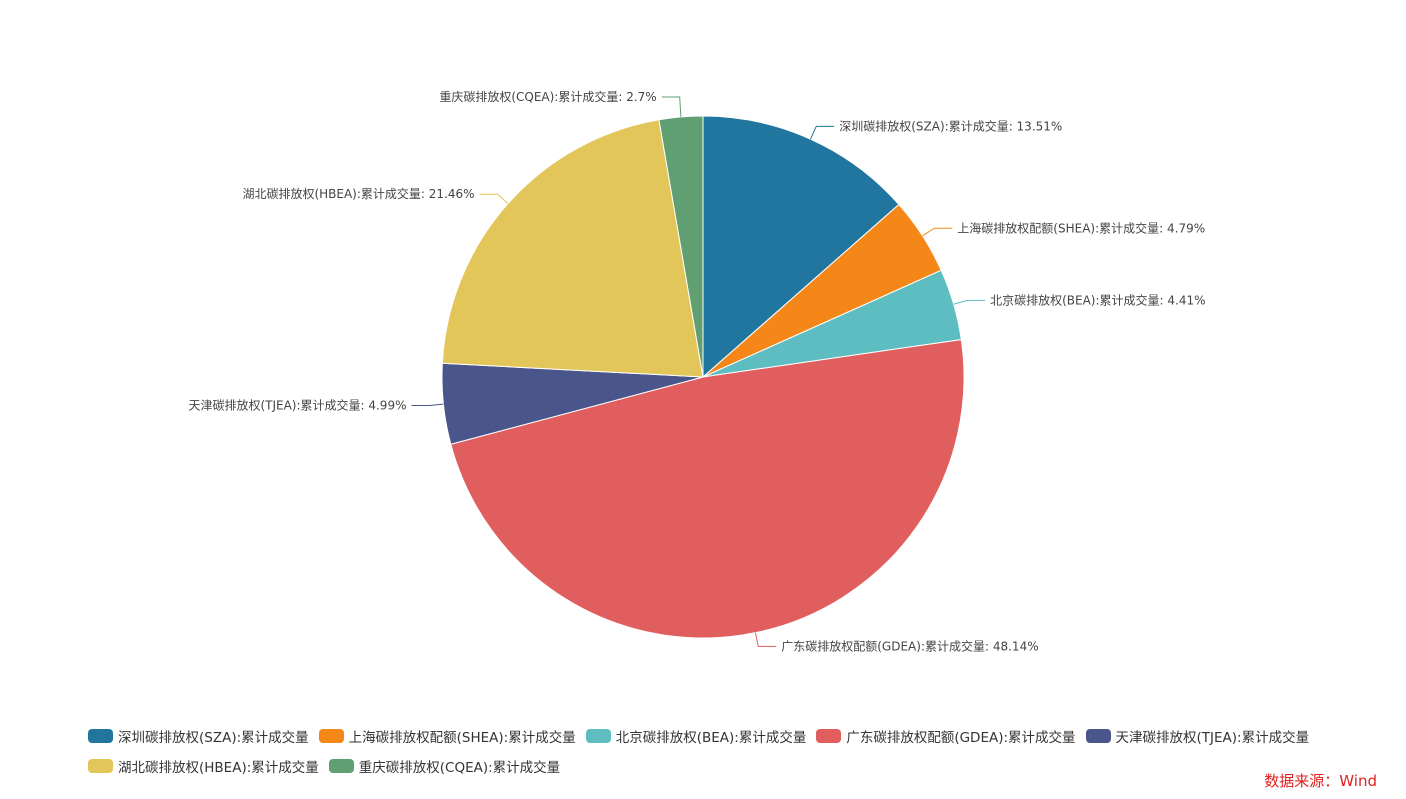 Image resolution: width=1406 pixels, height=799 pixels. I want to click on legend-item-shea: 上海碳排放权配额(SHEA):累计成交量, so click(447, 736).